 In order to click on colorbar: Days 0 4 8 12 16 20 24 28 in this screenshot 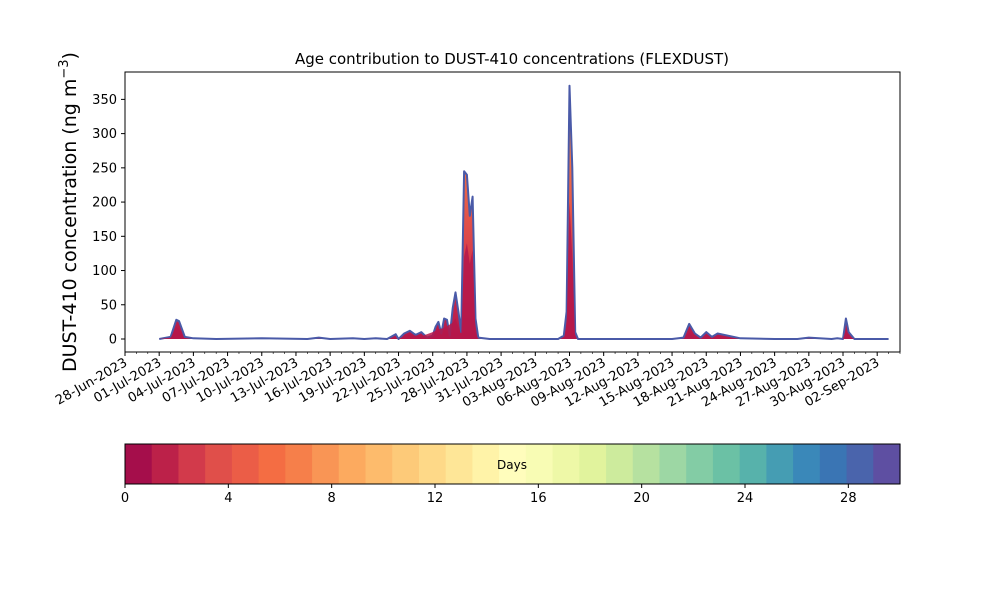, I will do `click(511, 474)`.